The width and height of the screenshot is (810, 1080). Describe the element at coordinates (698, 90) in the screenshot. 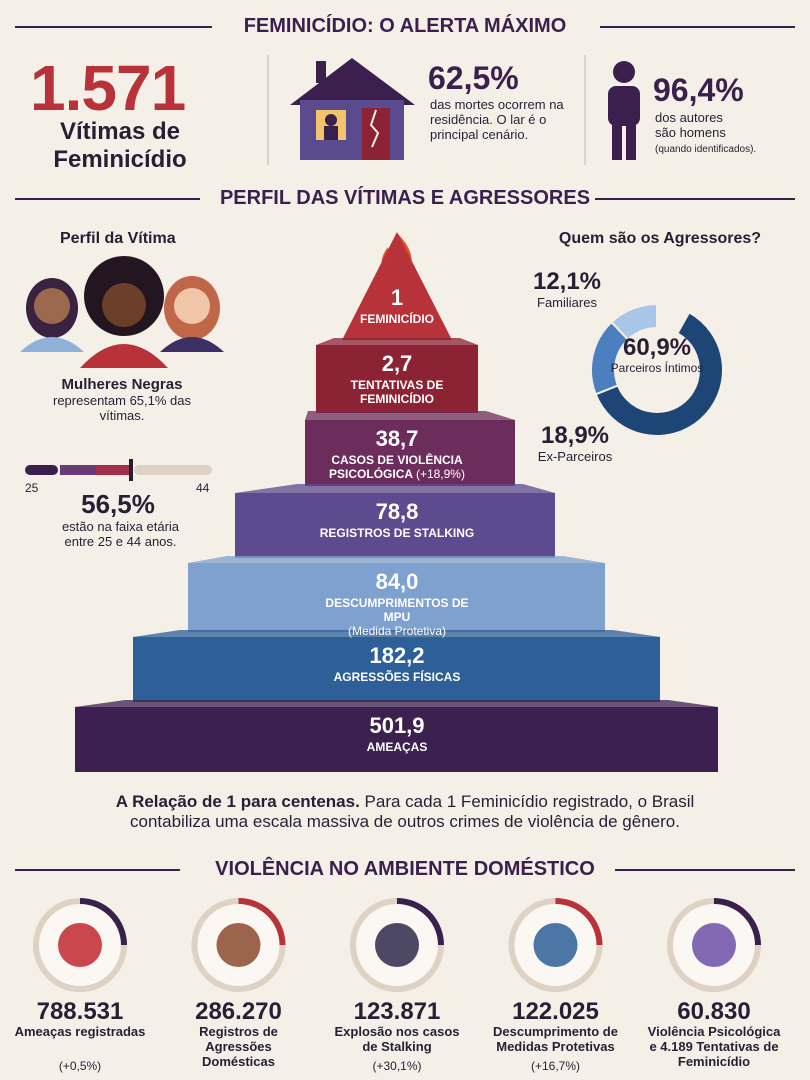

I see `authors-value: 96,4%` at that location.